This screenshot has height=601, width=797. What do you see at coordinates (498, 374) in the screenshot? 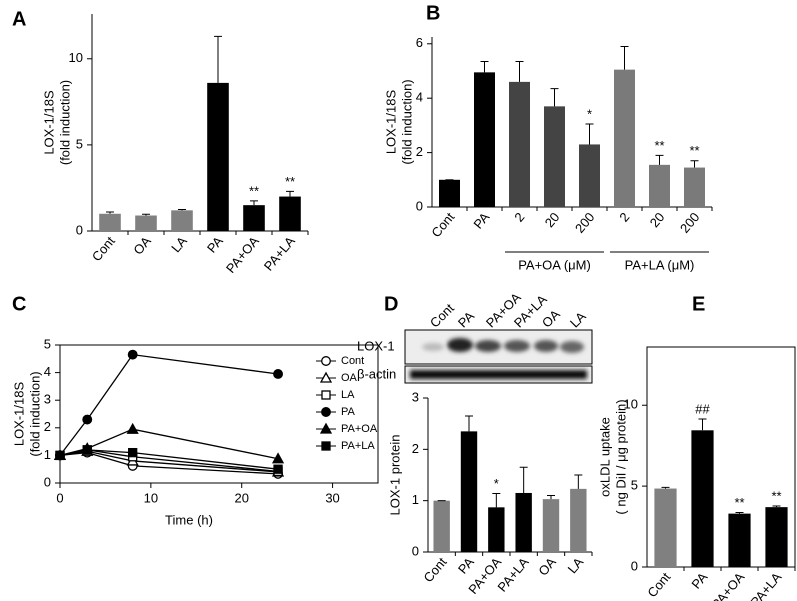
I see `actin-band` at bounding box center [498, 374].